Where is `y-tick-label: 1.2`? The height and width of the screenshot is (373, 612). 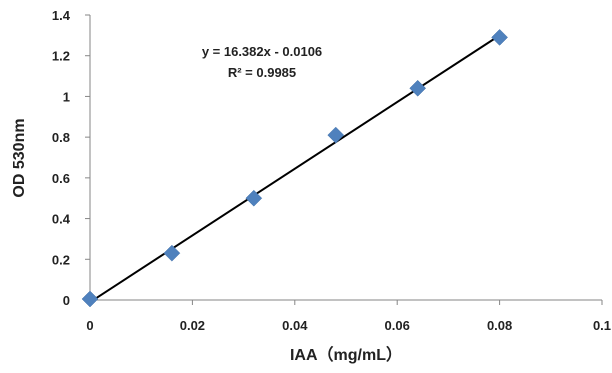 y-tick-label: 1.2 is located at coordinates (61, 56).